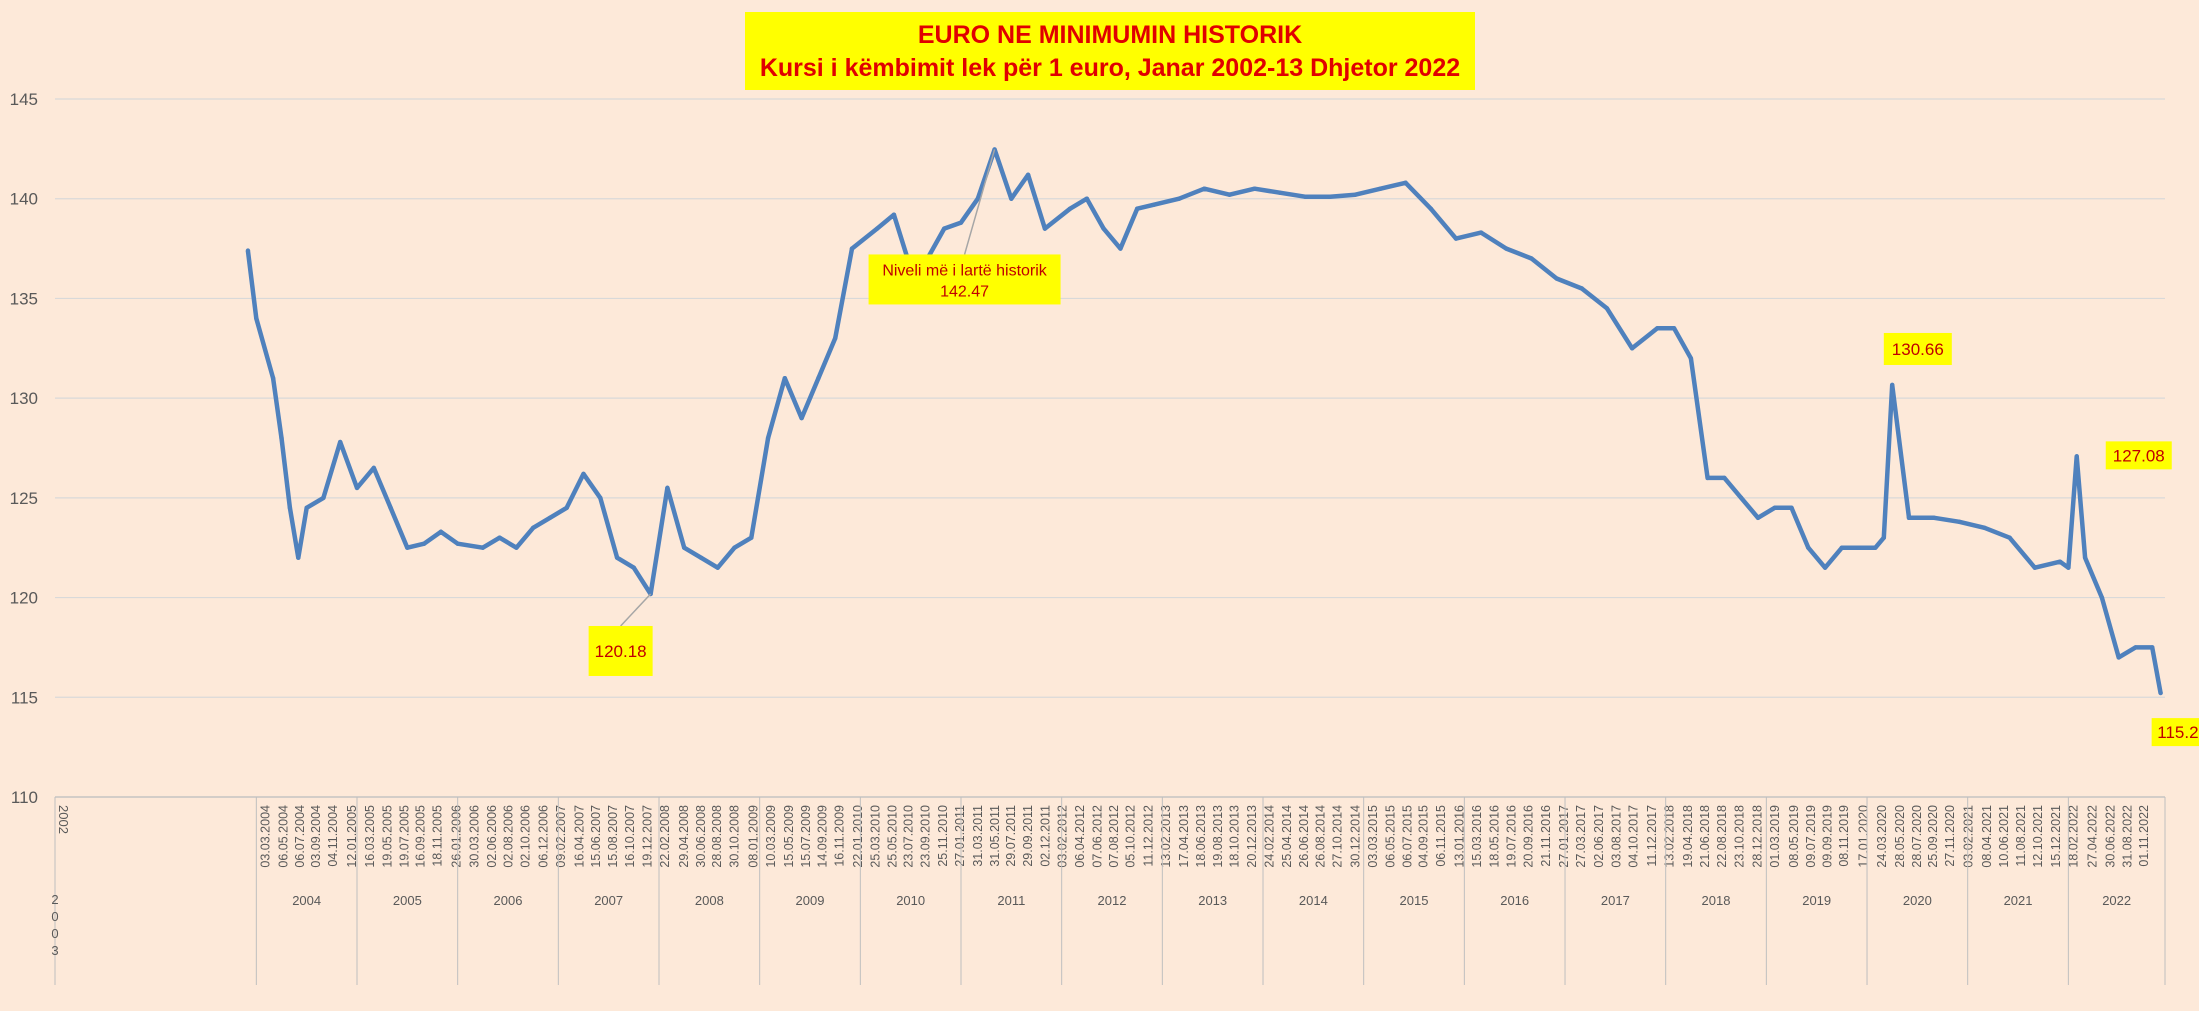 This screenshot has height=1011, width=2199. Describe the element at coordinates (1046, 836) in the screenshot. I see `x-tick-label: 02.12.2011` at that location.